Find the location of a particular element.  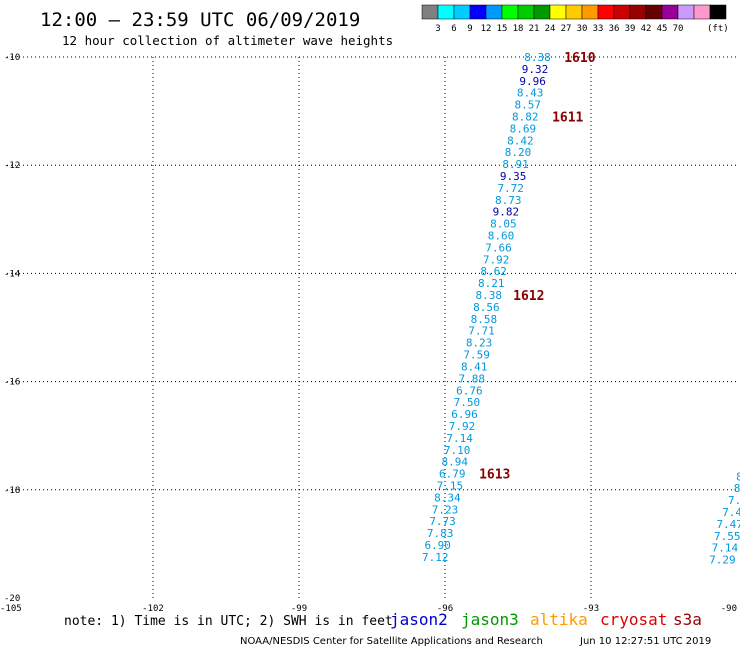

color-scale-label: 70 is located at coordinates (678, 29).